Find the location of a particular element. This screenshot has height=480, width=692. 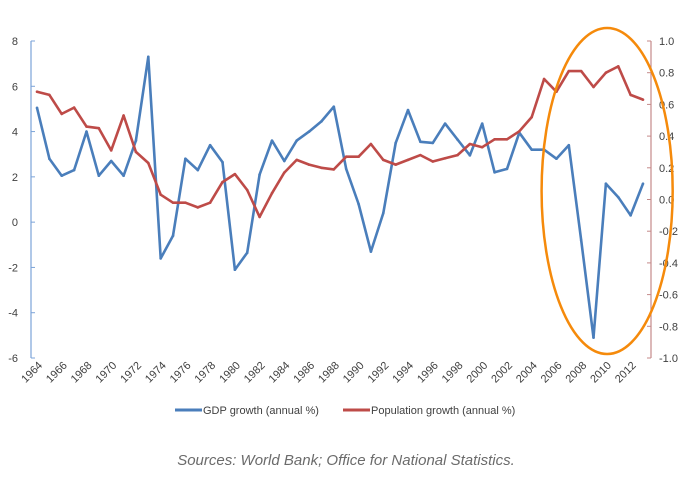

x-tick-label: 1980 is located at coordinates (230, 373).